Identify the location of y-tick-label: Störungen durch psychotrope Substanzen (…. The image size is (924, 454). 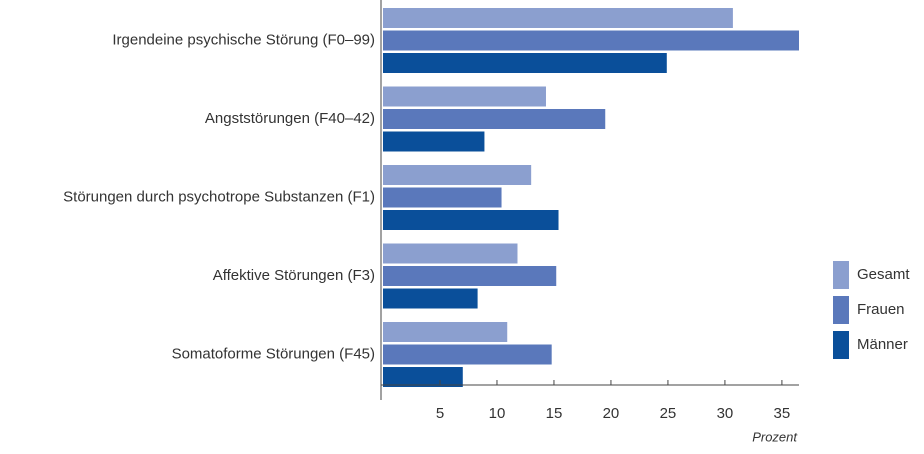
(219, 196).